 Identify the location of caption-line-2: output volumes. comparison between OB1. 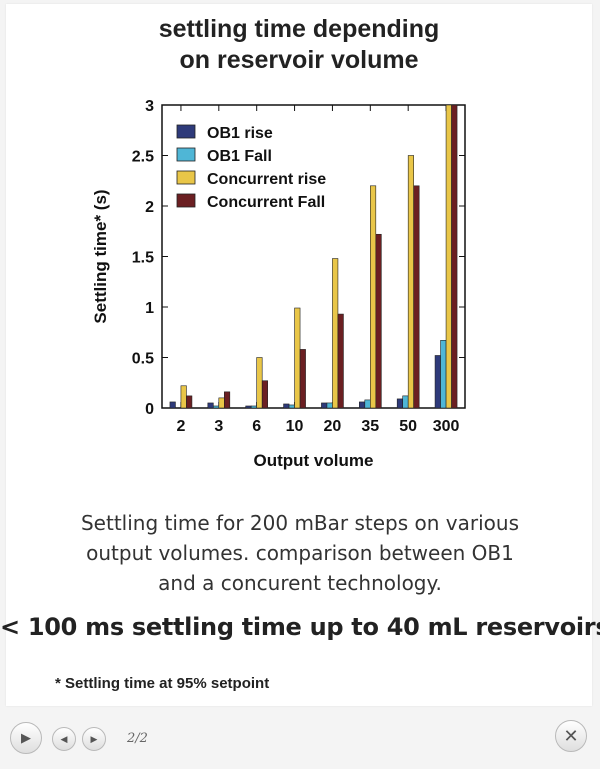
(300, 553).